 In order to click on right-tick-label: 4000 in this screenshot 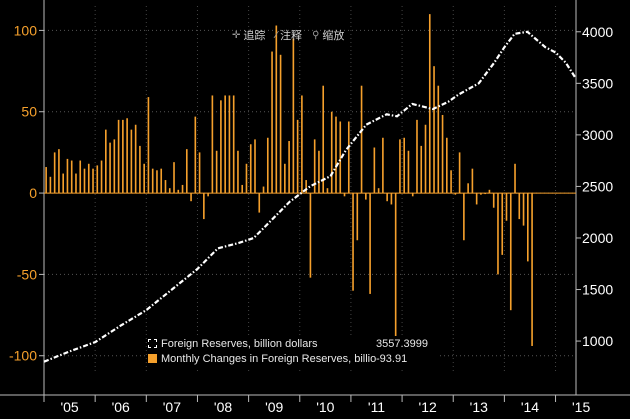, I will do `click(597, 32)`.